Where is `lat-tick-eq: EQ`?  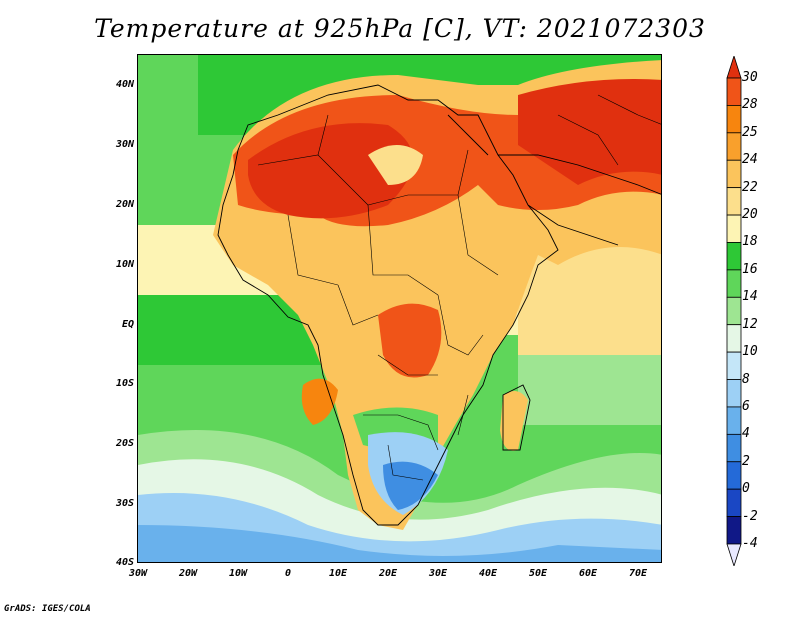
lat-tick-eq: EQ is located at coordinates (127, 324).